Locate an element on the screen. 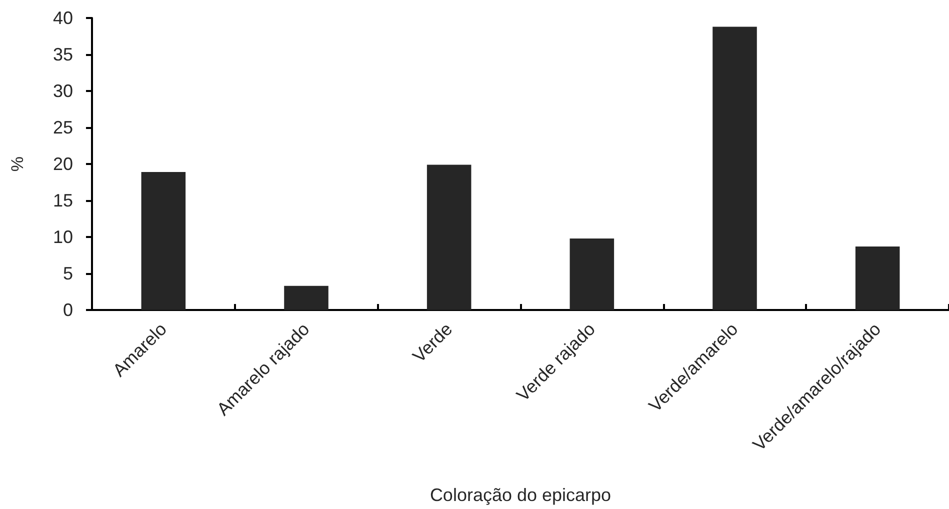 Image resolution: width=949 pixels, height=509 pixels. y-tick-label: 40 is located at coordinates (62, 18).